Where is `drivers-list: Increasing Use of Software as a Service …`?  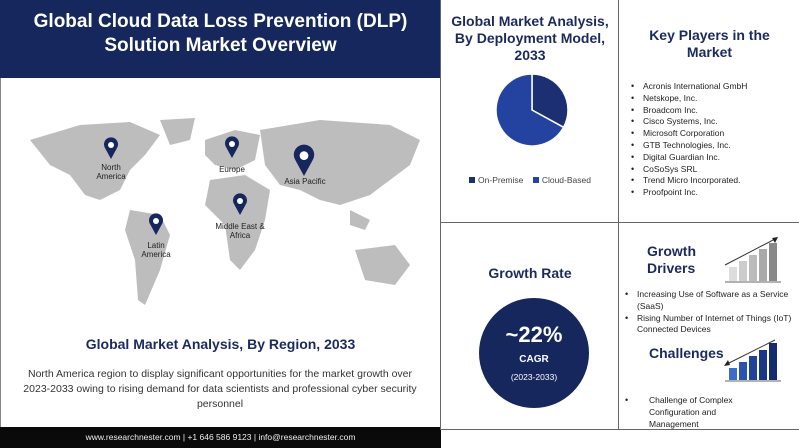
drivers-list: Increasing Use of Software as a Service … is located at coordinates (709, 312).